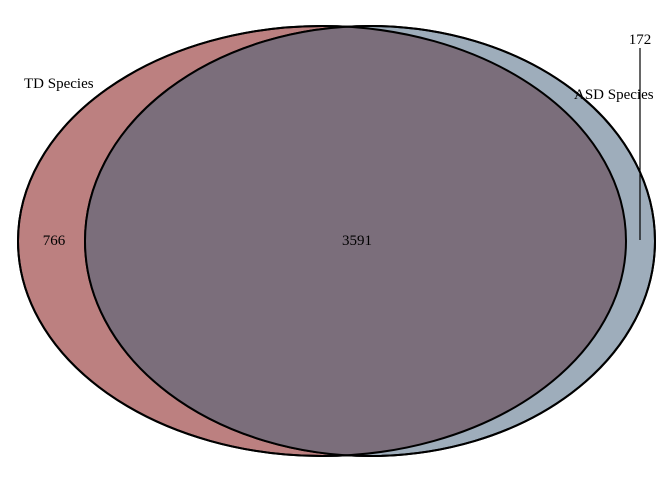 Image resolution: width=672 pixels, height=480 pixels. What do you see at coordinates (54, 241) in the screenshot?
I see `td-only-count: 766` at bounding box center [54, 241].